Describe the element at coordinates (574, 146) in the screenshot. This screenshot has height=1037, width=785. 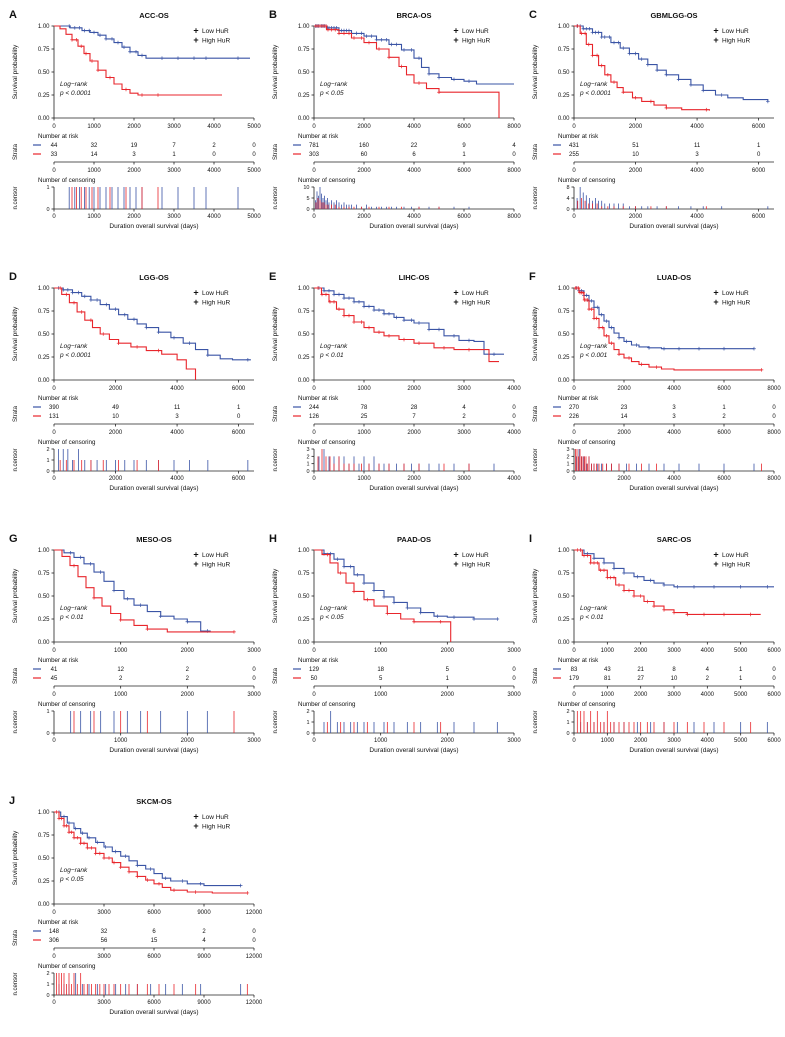
I see `risk-count-low: 431` at that location.